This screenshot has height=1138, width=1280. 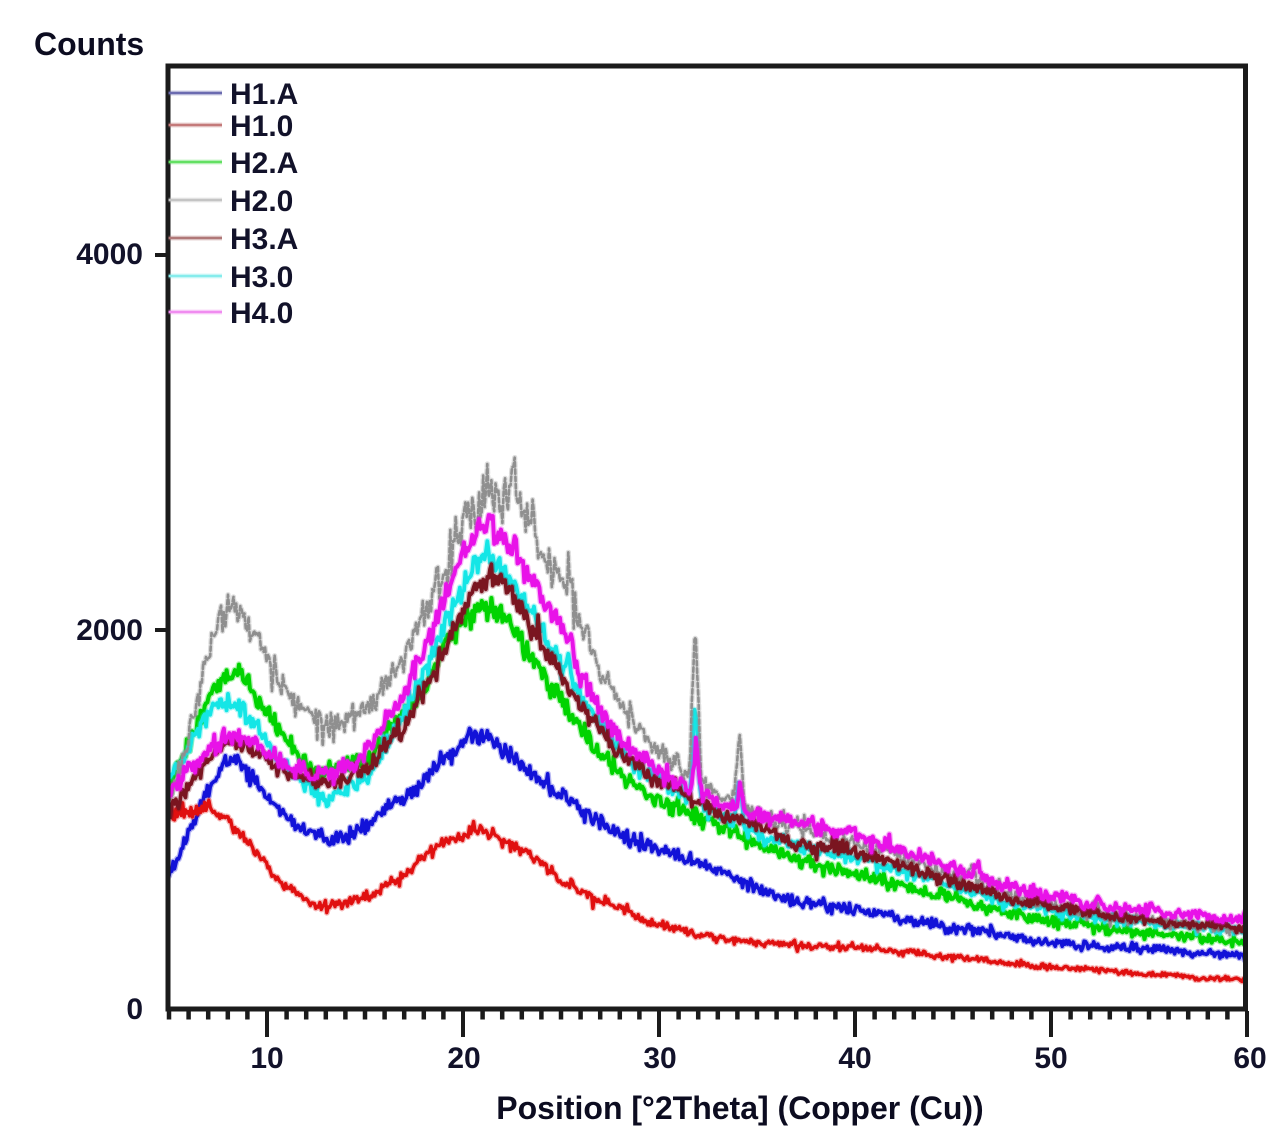 I want to click on svg-text: H3.0, so click(x=261, y=277).